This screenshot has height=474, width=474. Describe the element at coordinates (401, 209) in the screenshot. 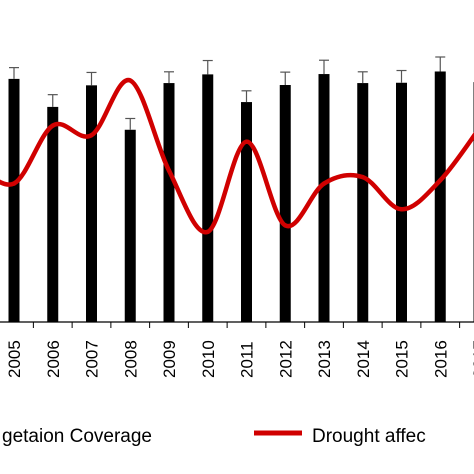

I see `line-point-2015` at that location.